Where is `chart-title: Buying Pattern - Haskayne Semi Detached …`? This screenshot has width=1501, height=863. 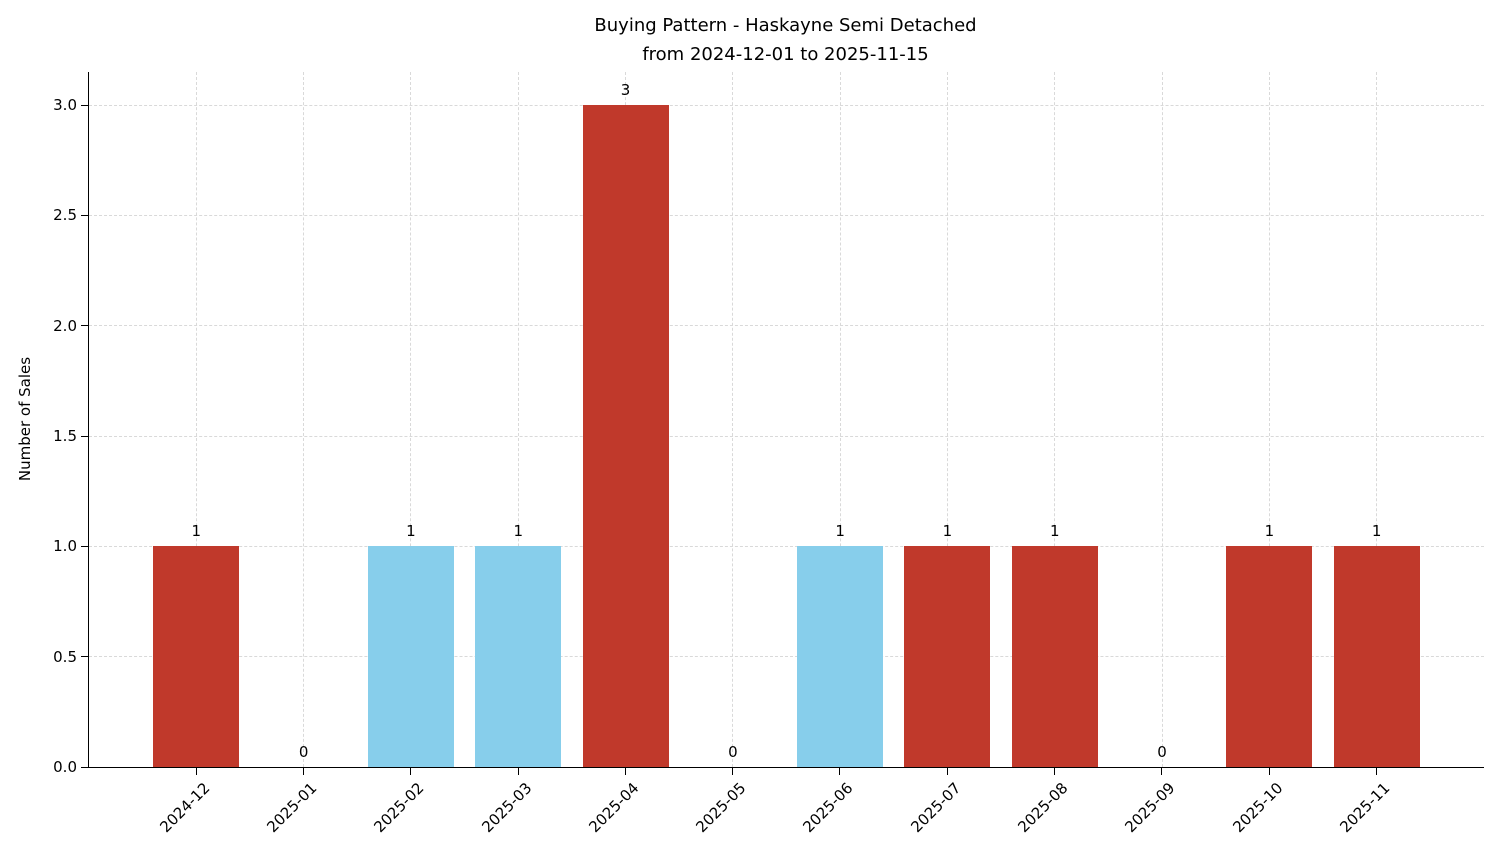 chart-title: Buying Pattern - Haskayne Semi Detached … is located at coordinates (785, 40).